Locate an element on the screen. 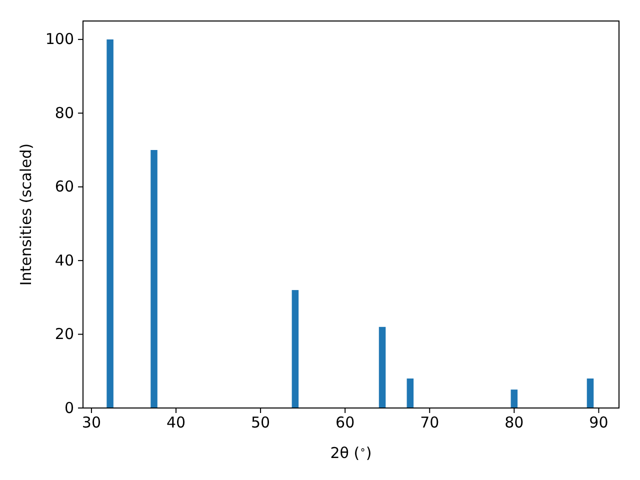  x-tick-label: 40 is located at coordinates (176, 423).